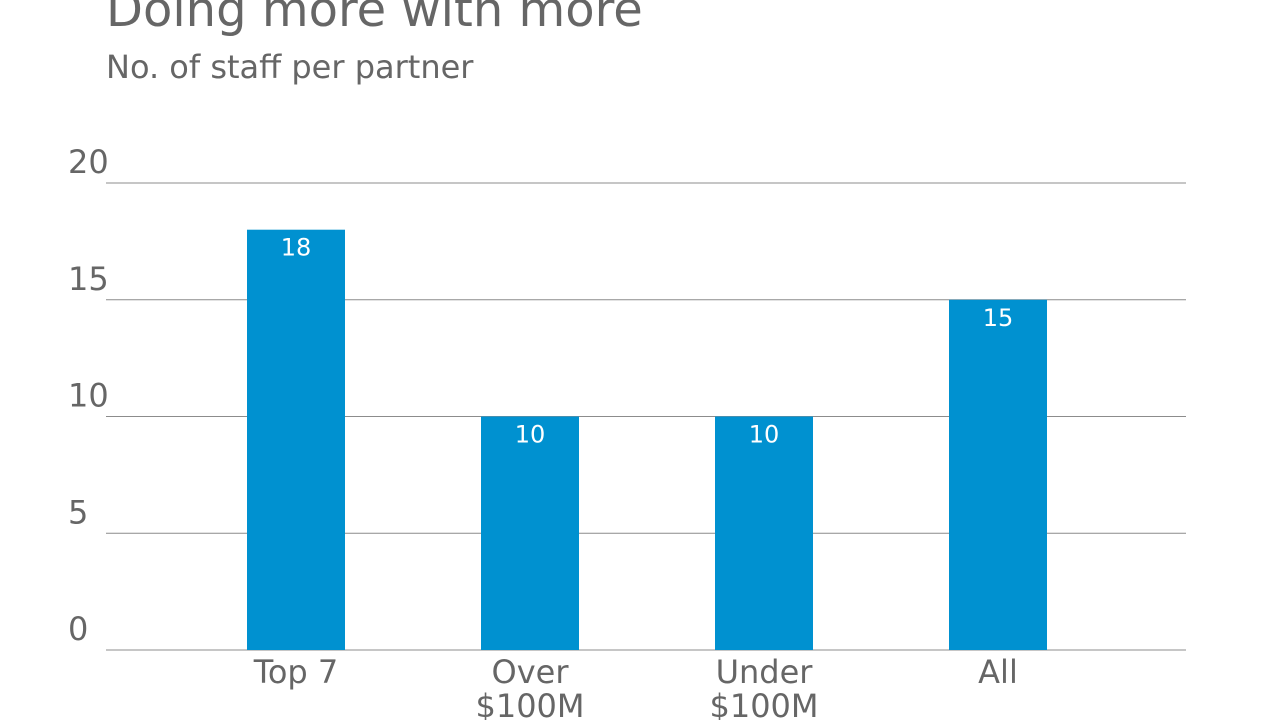 The height and width of the screenshot is (720, 1280). What do you see at coordinates (290, 67) in the screenshot?
I see `chart-subtitle: No. of staff per partner` at bounding box center [290, 67].